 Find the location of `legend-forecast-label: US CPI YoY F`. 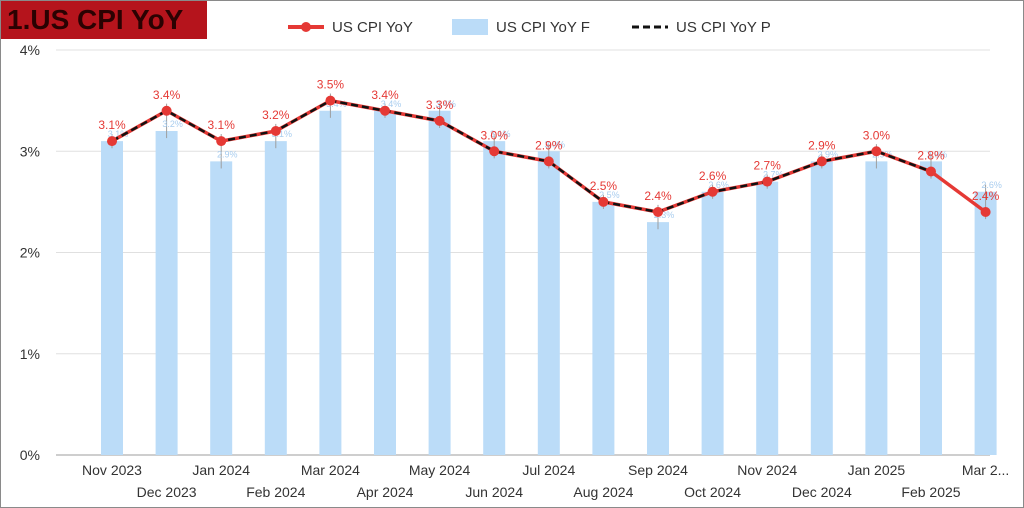

legend-forecast-label: US CPI YoY F is located at coordinates (543, 27).